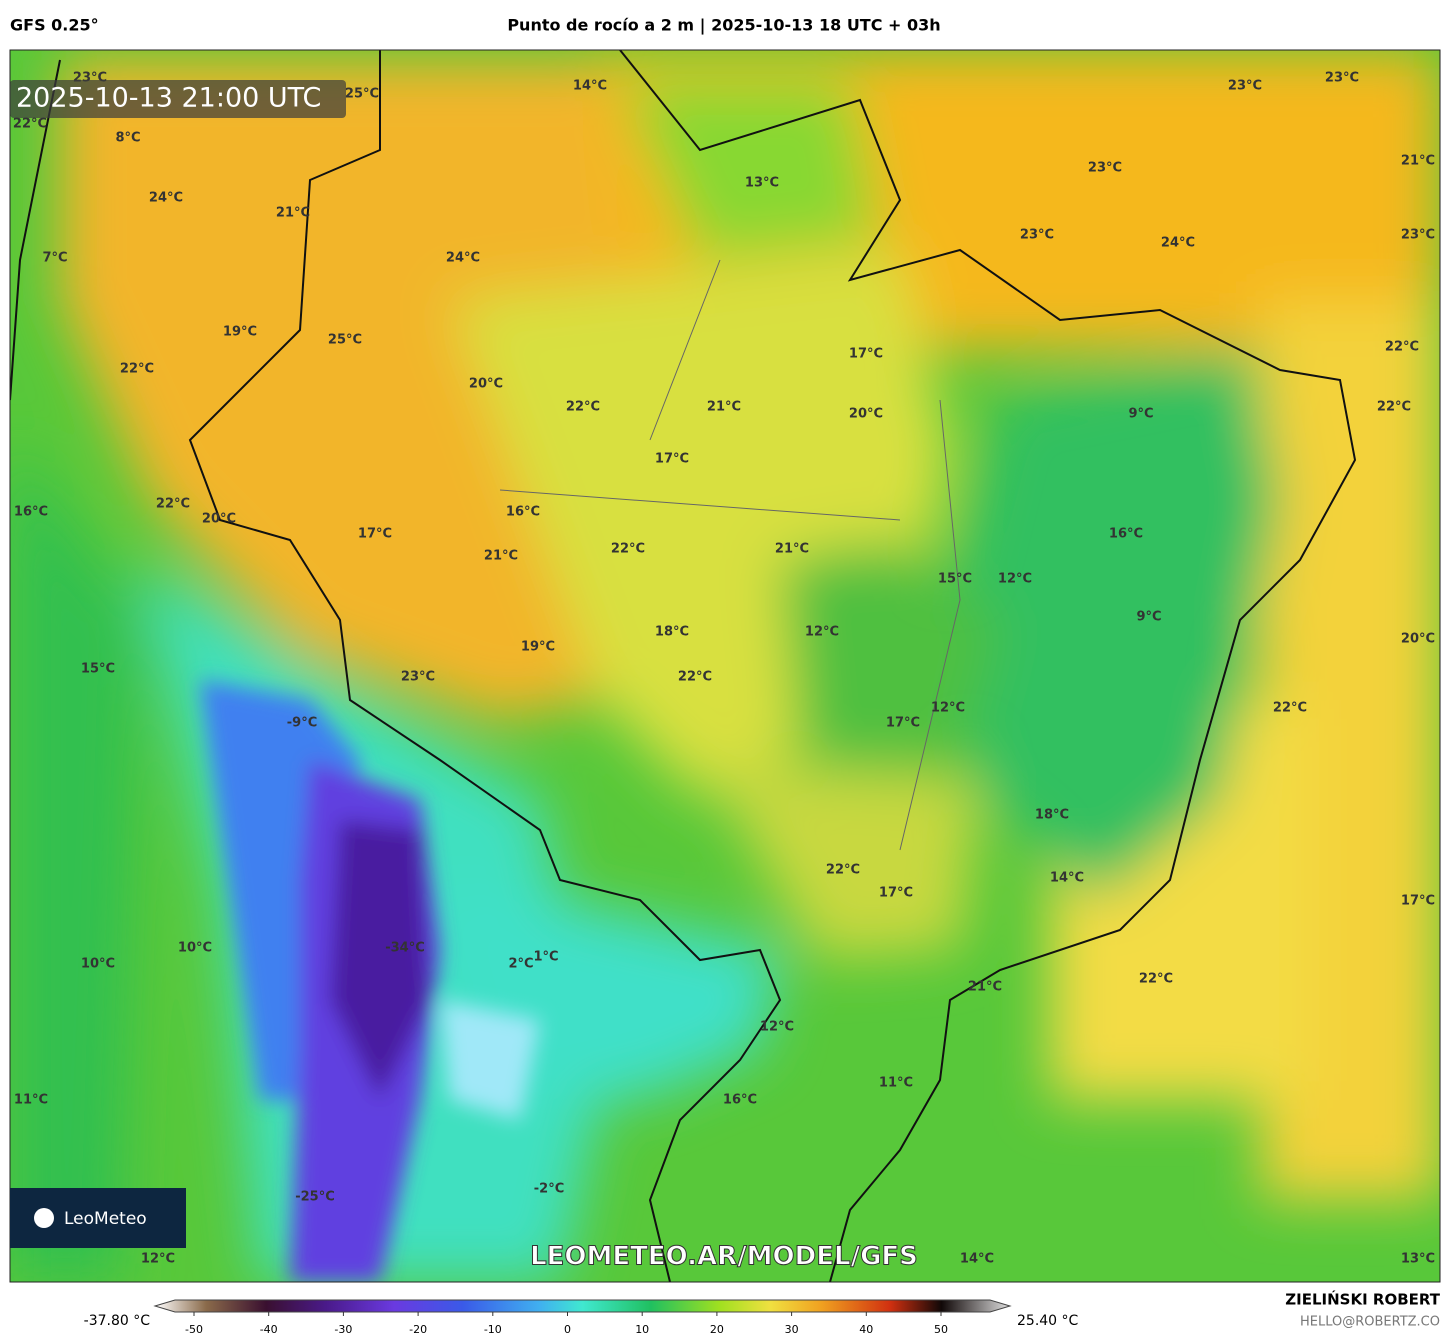 The image size is (1449, 1342). What do you see at coordinates (127, 138) in the screenshot?
I see `temperature-label: 8°C` at bounding box center [127, 138].